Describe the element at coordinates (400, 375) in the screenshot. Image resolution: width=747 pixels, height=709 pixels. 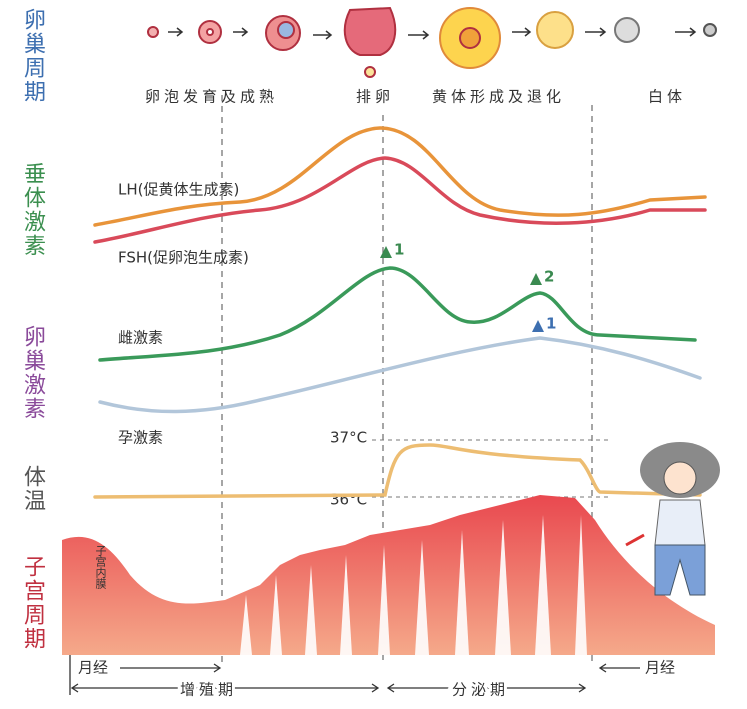
I see `progesterone-curve` at that location.